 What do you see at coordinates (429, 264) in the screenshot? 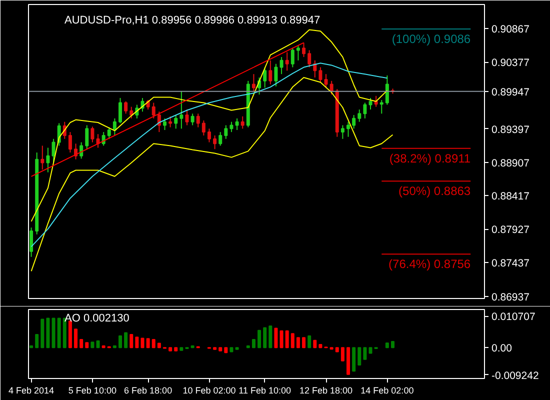
I see `series-label: (76.4%) 0.8756` at bounding box center [429, 264].